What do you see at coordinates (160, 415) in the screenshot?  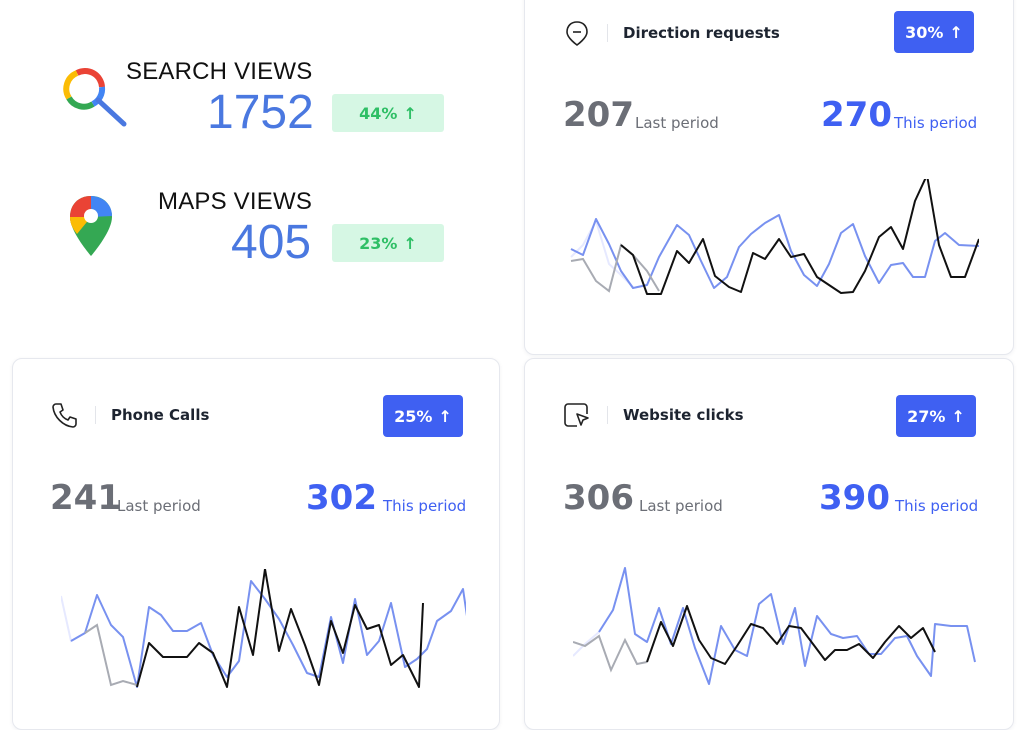 I see `card-title: Phone Calls` at bounding box center [160, 415].